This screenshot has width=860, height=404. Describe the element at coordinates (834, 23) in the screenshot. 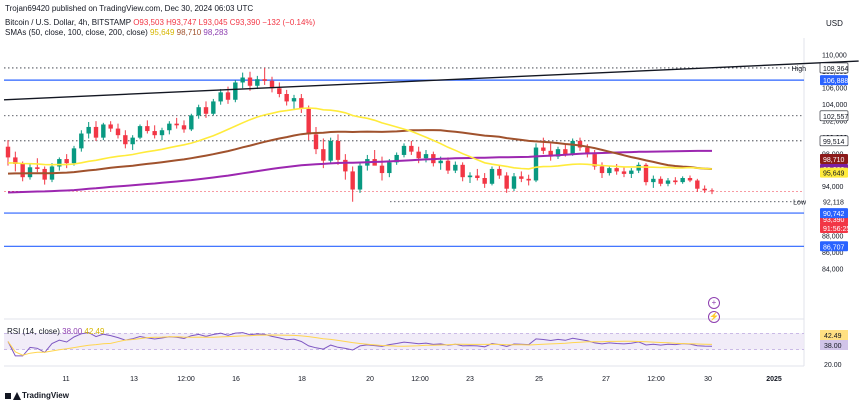

I see `currency-label: USD` at that location.